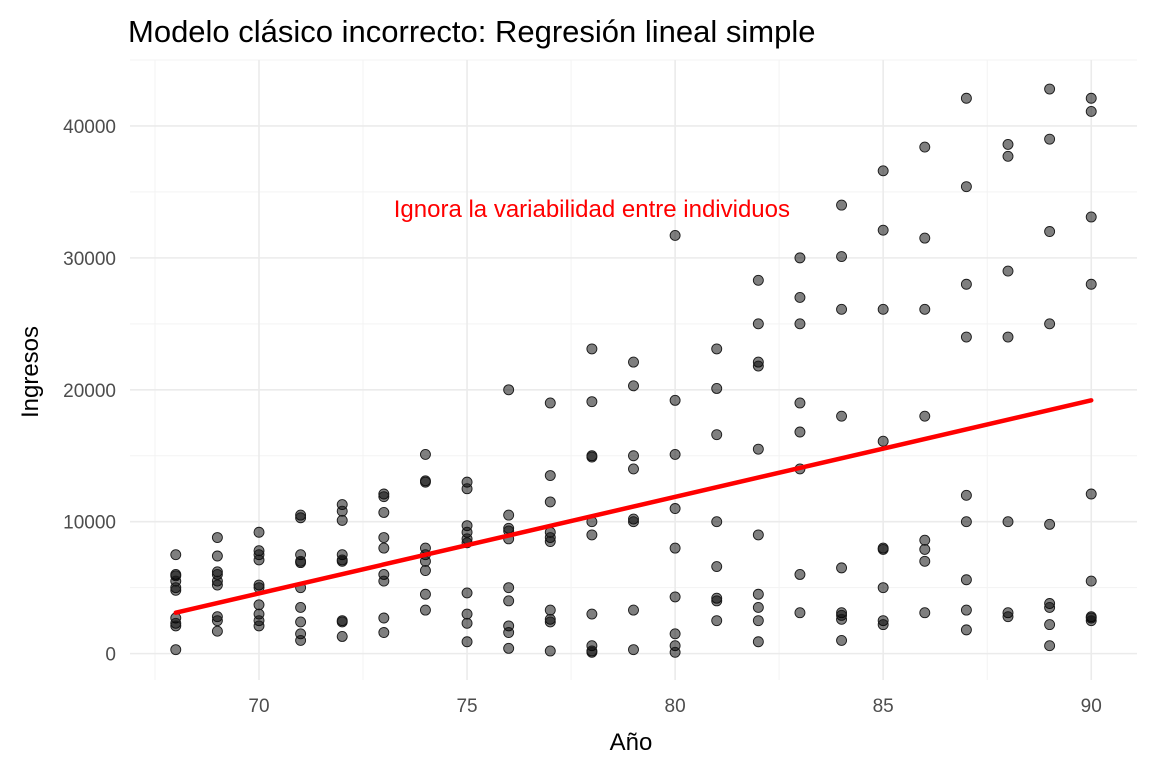  What do you see at coordinates (883, 706) in the screenshot?
I see `x-tick-label: 85` at bounding box center [883, 706].